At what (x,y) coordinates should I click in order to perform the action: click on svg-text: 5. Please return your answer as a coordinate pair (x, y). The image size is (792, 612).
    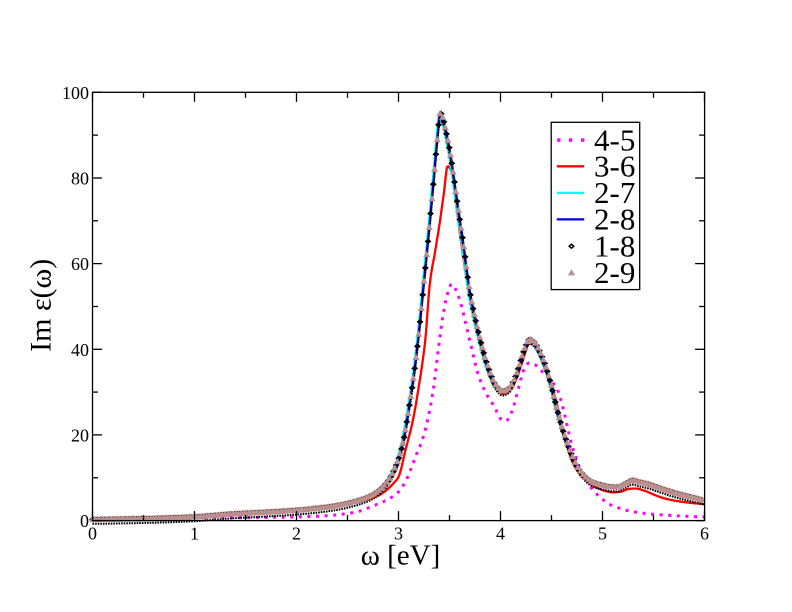
    Looking at the image, I should click on (602, 534).